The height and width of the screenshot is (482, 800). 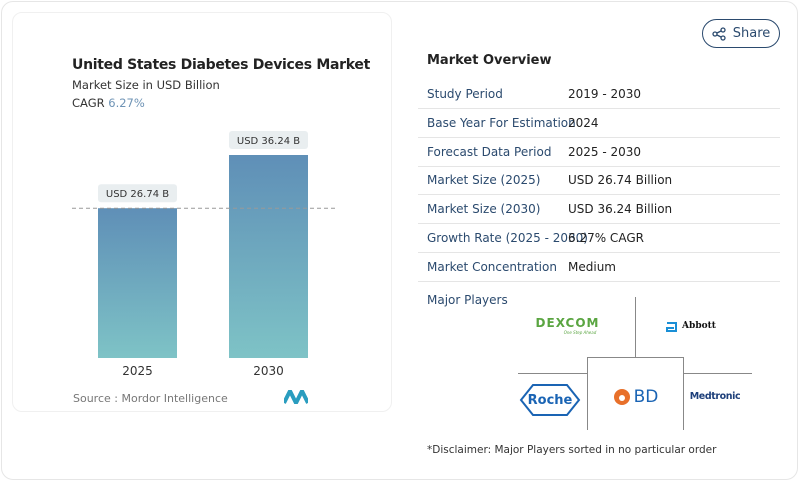 I want to click on medtronic-name: Medtronic, so click(x=715, y=396).